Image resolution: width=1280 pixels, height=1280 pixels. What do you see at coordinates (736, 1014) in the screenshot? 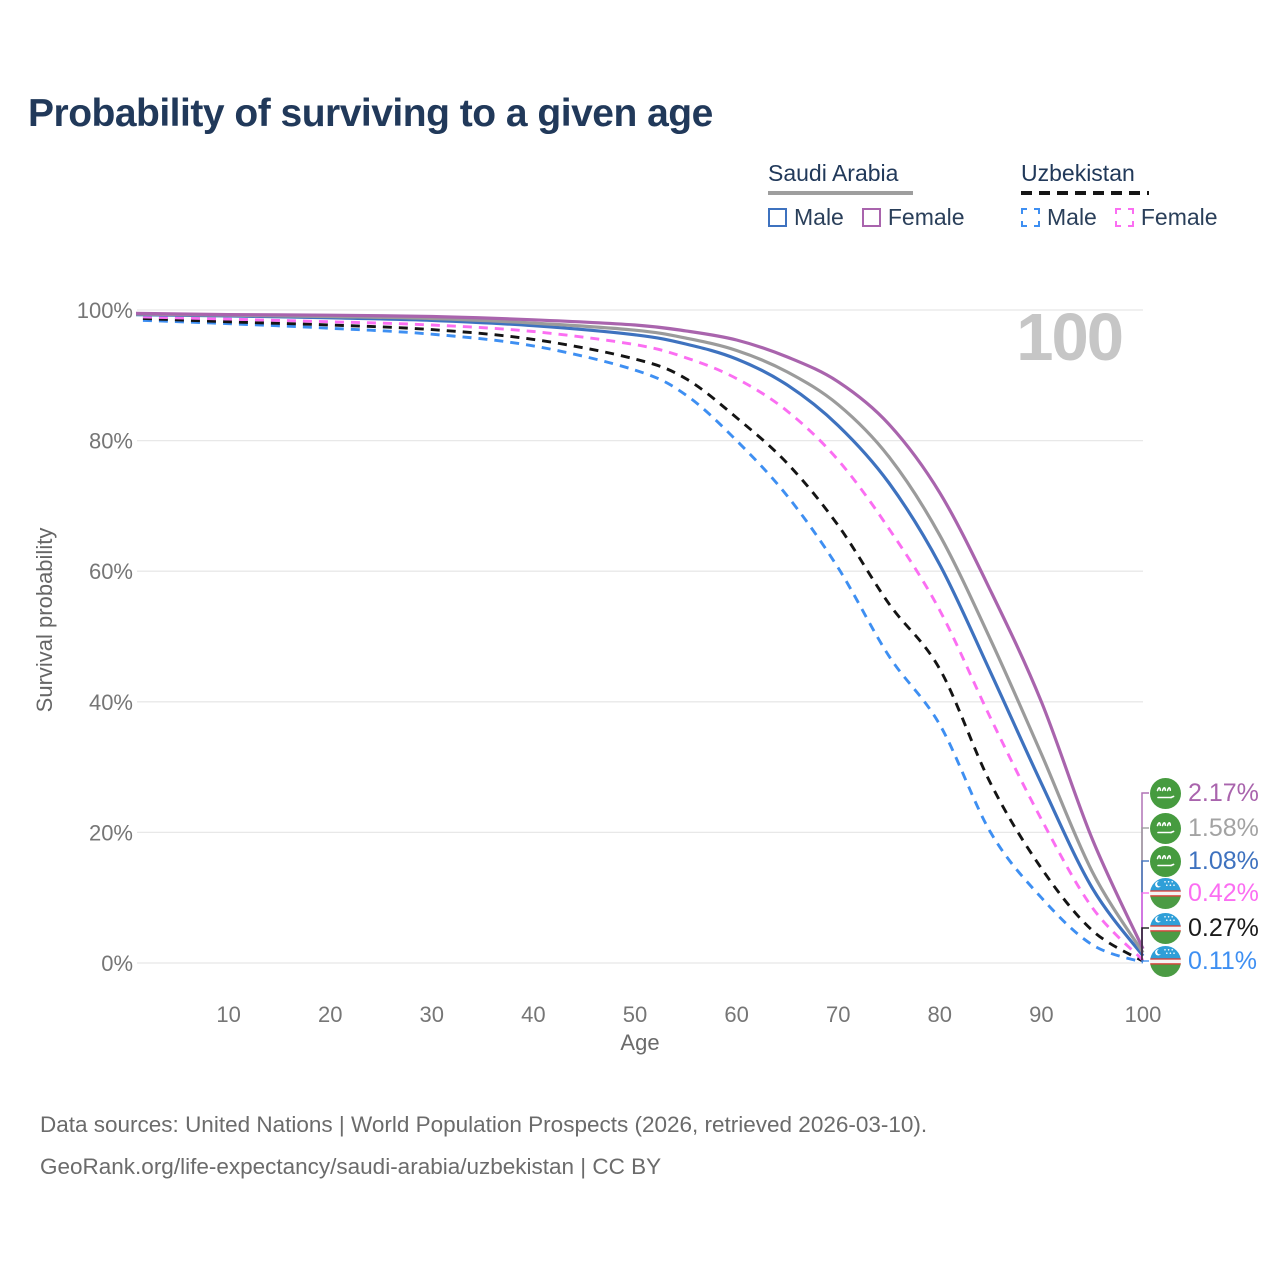
I see `x-tick-label: 60` at bounding box center [736, 1014].